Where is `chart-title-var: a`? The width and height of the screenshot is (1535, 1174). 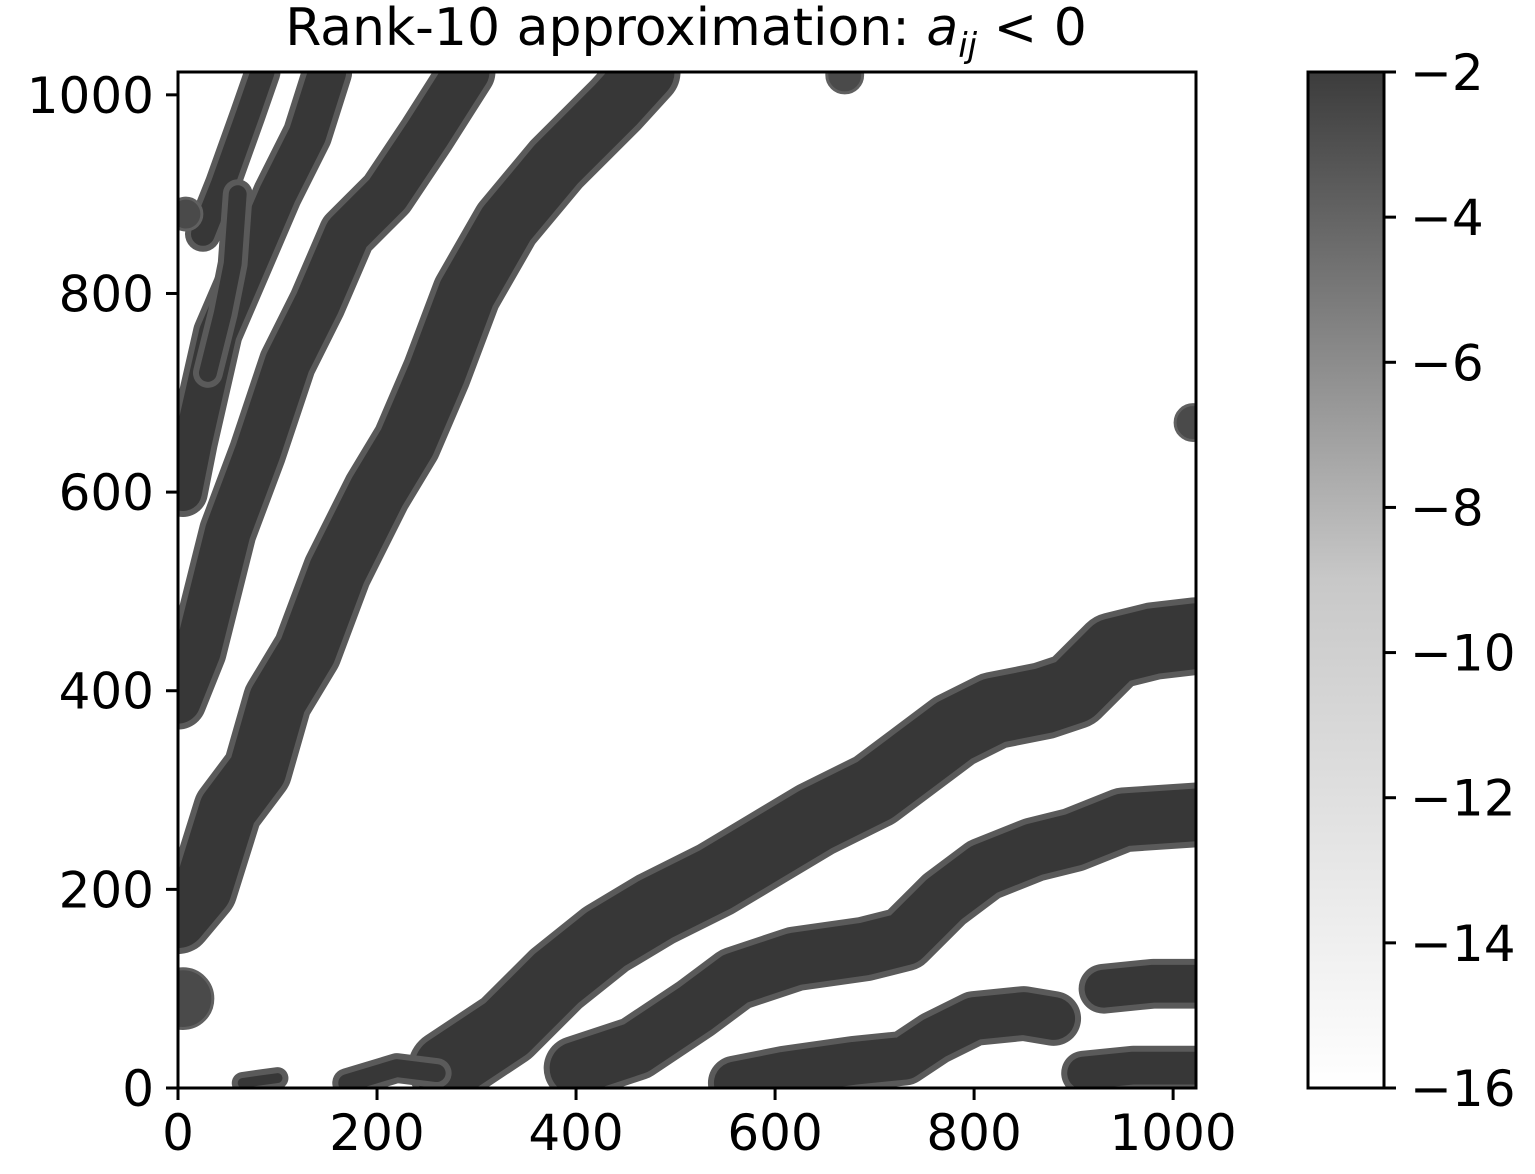
chart-title-var: a is located at coordinates (942, 29).